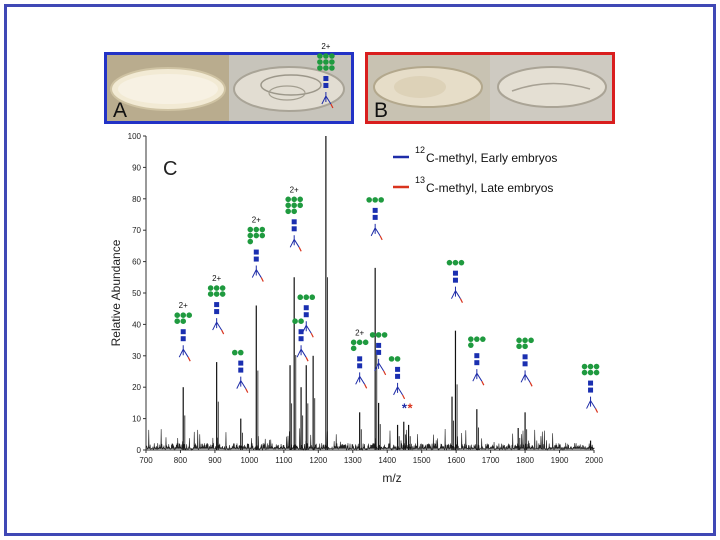  I want to click on y-tick-label: 80, so click(136, 199).